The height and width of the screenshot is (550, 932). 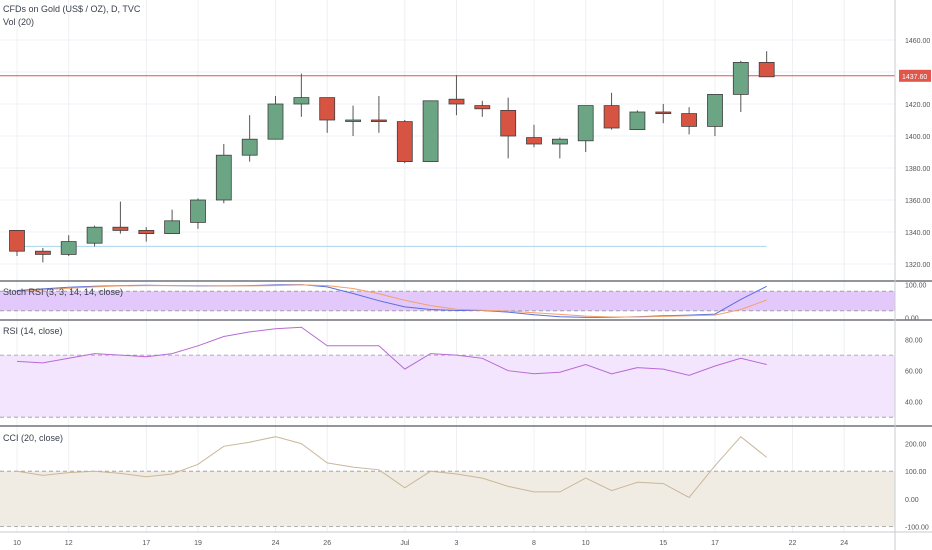 I want to click on y-tick-label: 1320.00, so click(x=917, y=265).